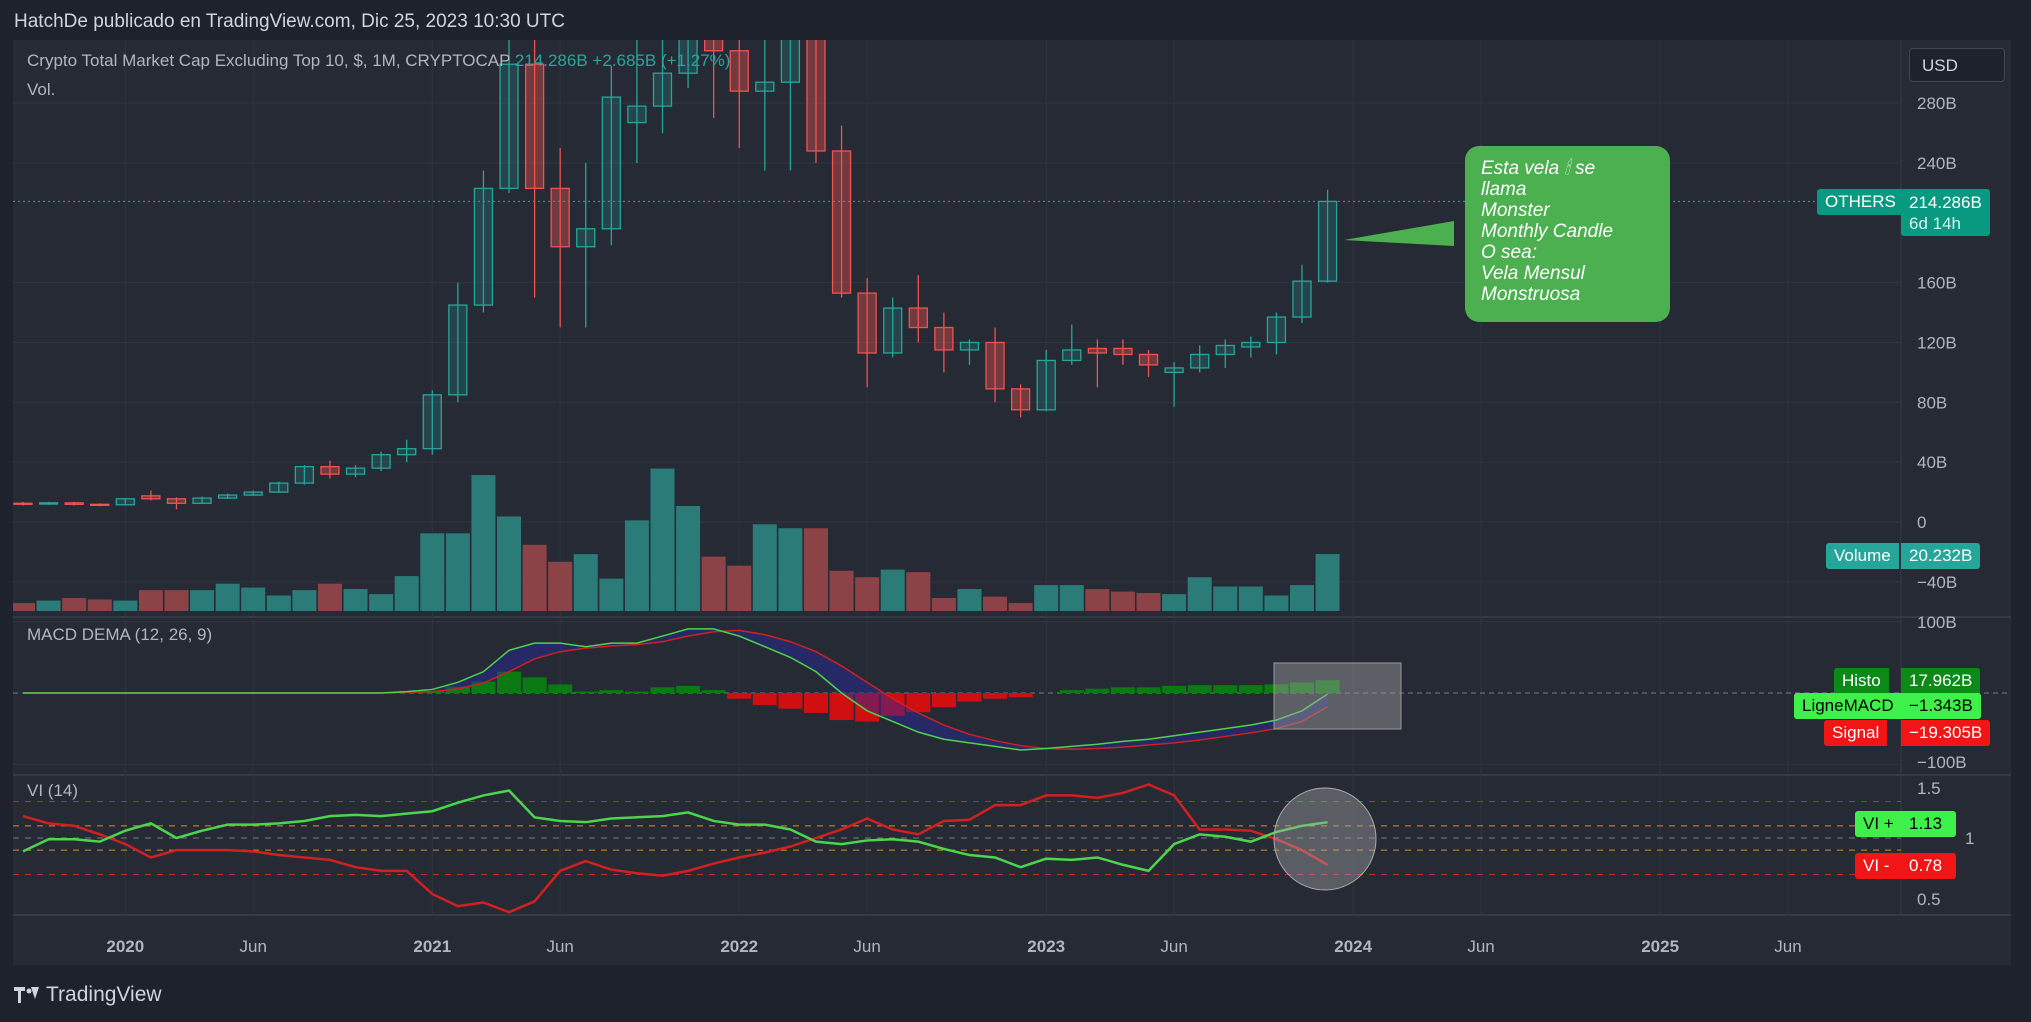  What do you see at coordinates (1515, 210) in the screenshot?
I see `annotation-line: Monster` at bounding box center [1515, 210].